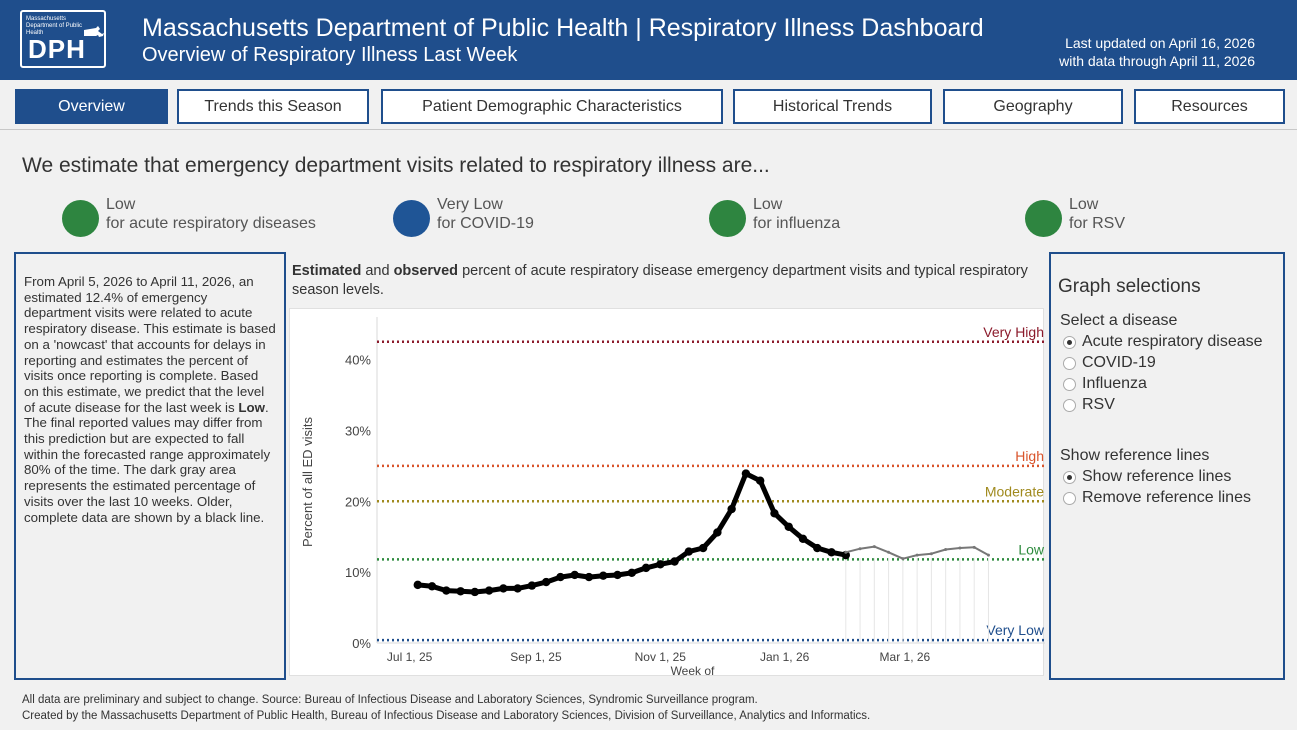 The width and height of the screenshot is (1297, 730). I want to click on logo-dph-text: DPH, so click(57, 49).